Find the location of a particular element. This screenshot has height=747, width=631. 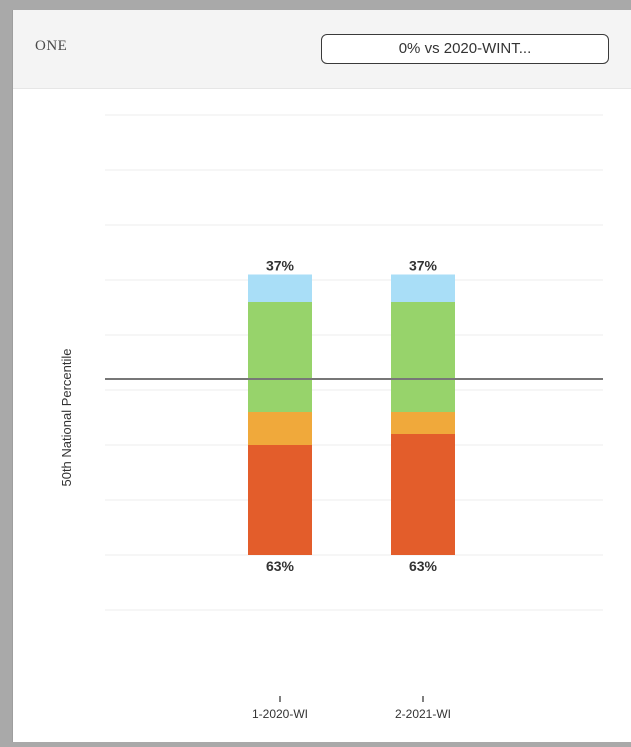

x-tick-label: 1-2020-WI is located at coordinates (280, 714).